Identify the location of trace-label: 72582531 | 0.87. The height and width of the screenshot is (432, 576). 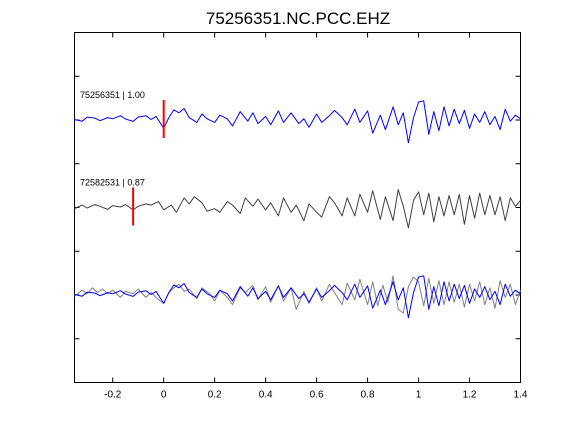
(112, 183).